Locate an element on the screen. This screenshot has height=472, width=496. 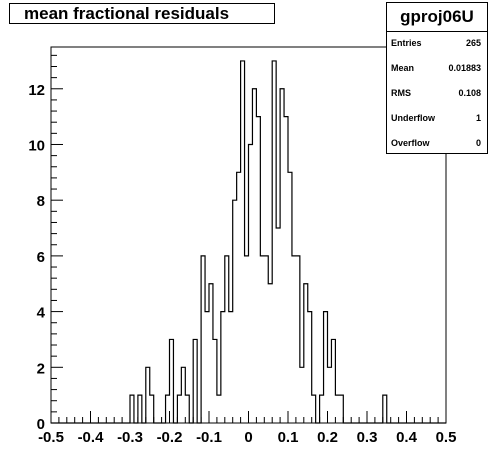
x-tick-label: 0.2 is located at coordinates (327, 437).